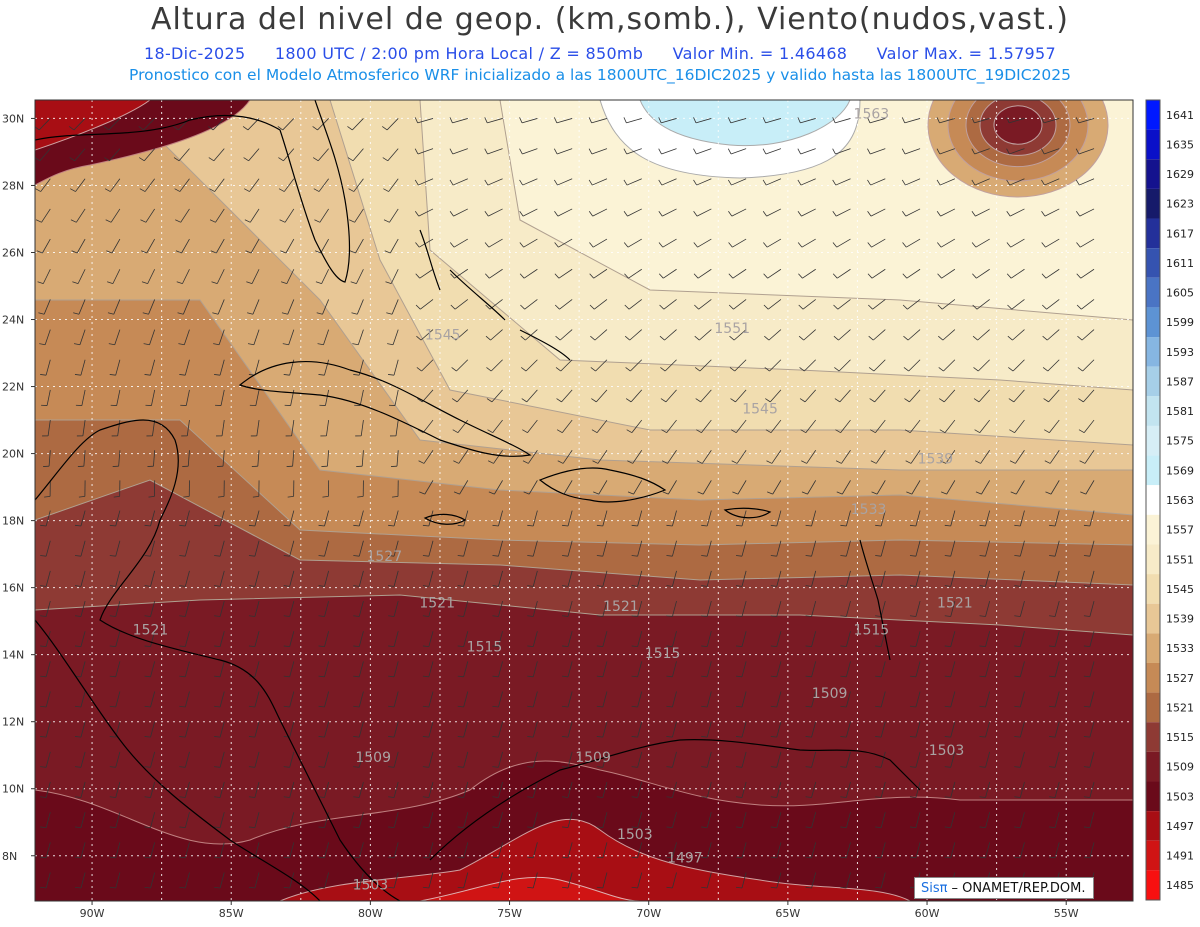  Describe the element at coordinates (1180, 589) in the screenshot. I see `colorbar-label: 1545` at that location.